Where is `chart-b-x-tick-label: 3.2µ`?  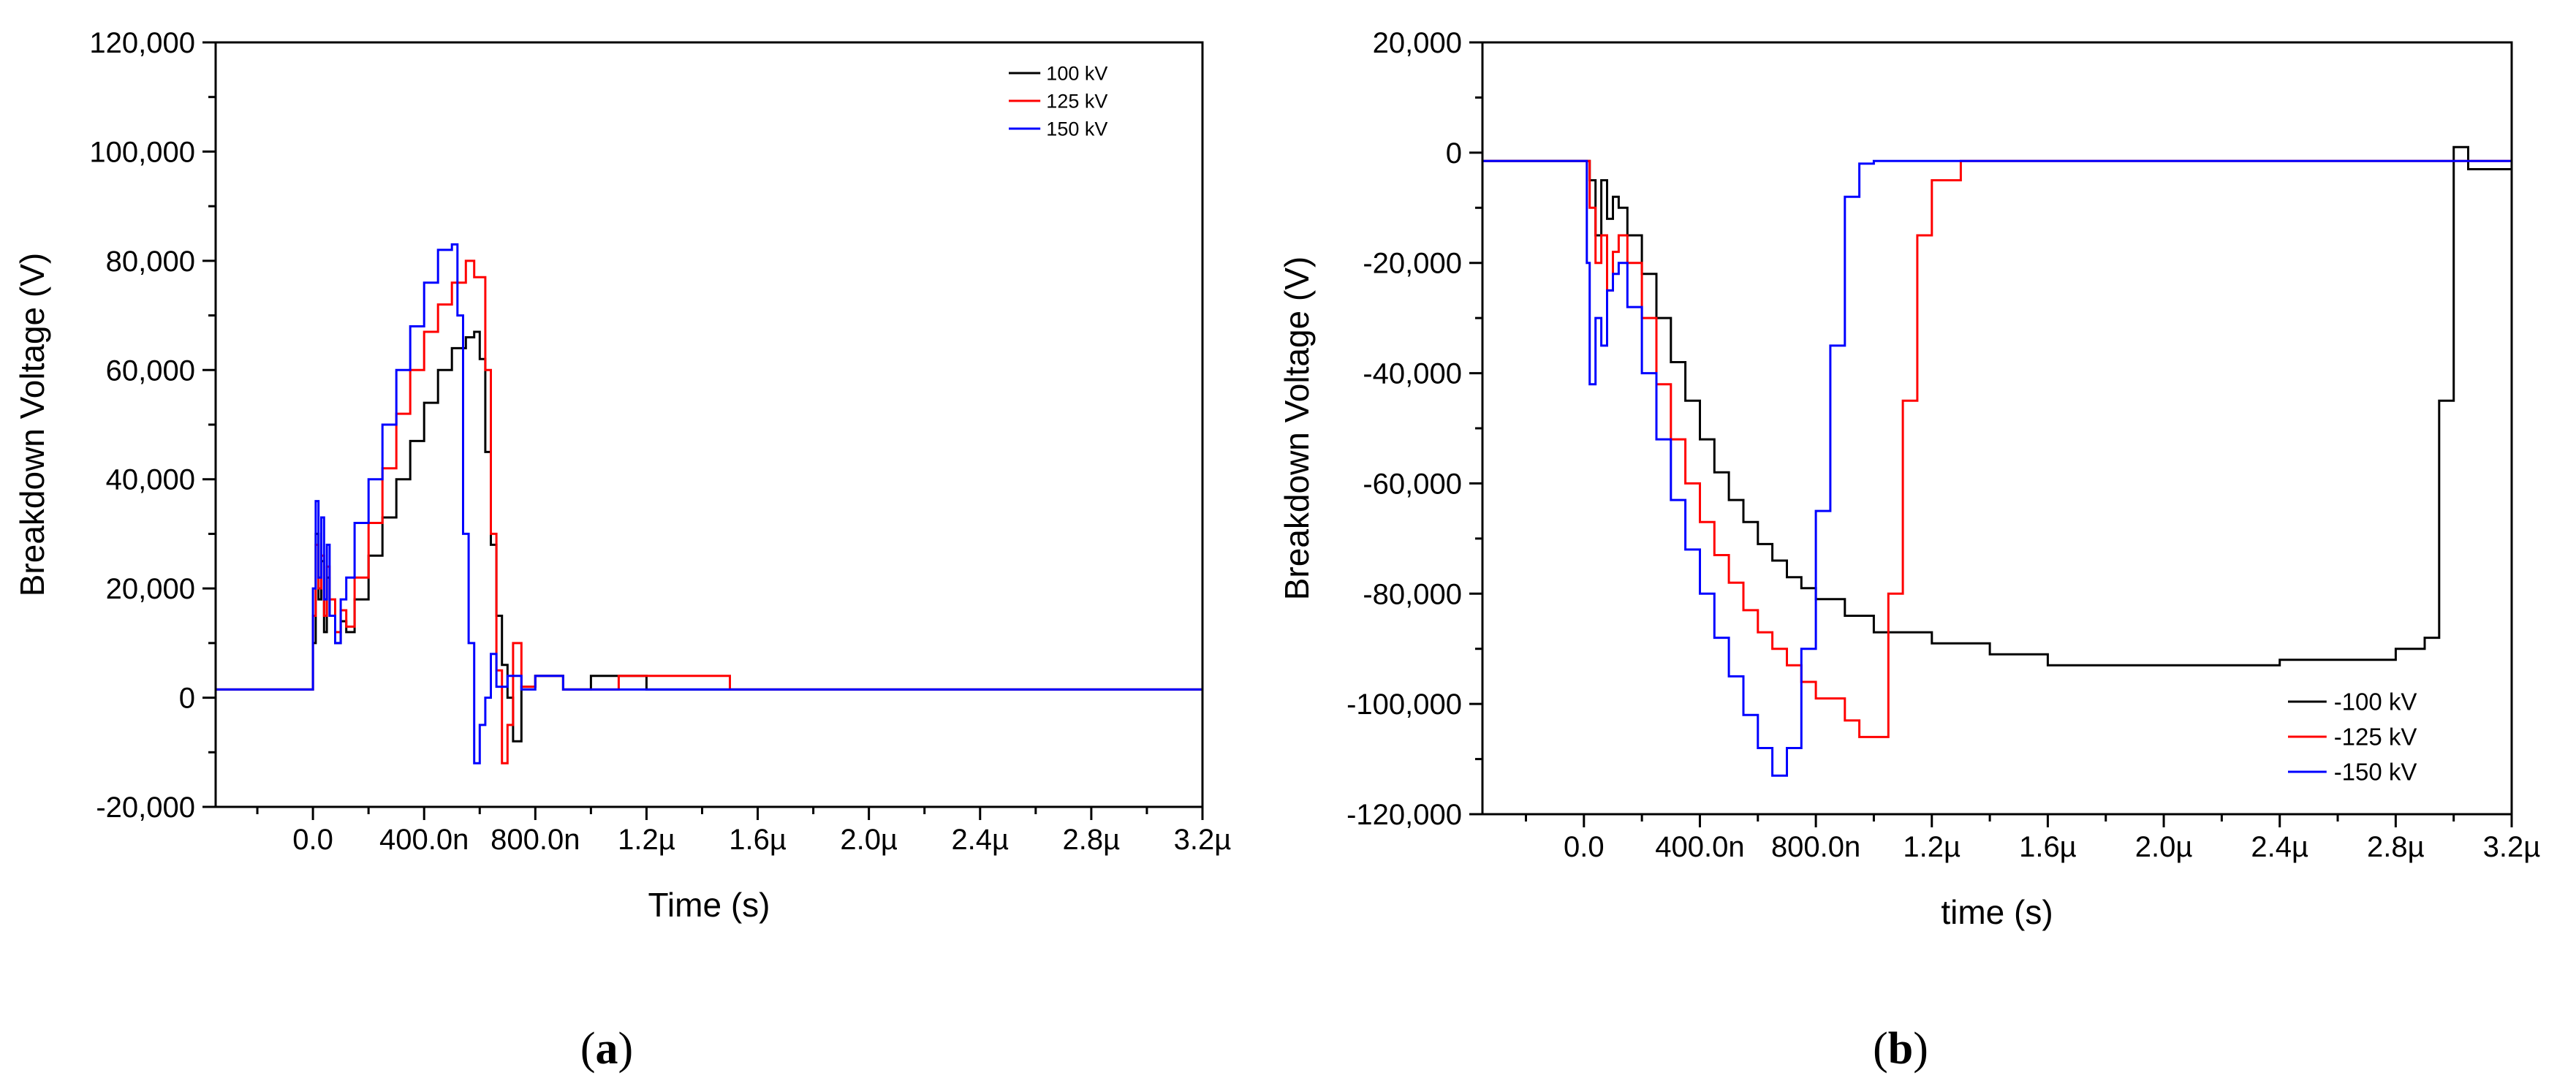 chart-b-x-tick-label: 3.2µ is located at coordinates (2512, 847).